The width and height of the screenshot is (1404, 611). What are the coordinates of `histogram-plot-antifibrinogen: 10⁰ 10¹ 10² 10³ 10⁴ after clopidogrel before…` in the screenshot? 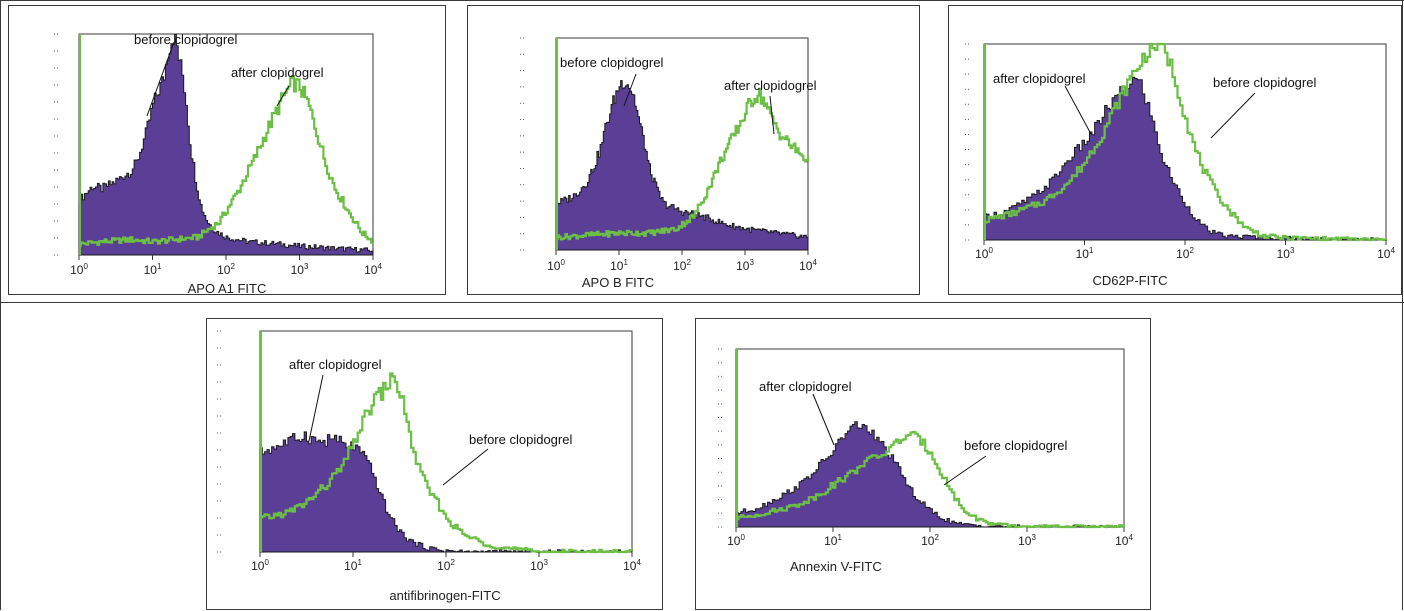 It's located at (429, 466).